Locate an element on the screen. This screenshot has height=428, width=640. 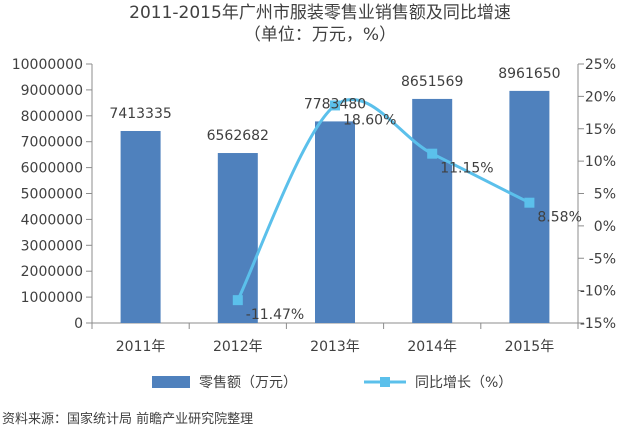
left-tick-label: 1000000 is located at coordinates (52, 298).